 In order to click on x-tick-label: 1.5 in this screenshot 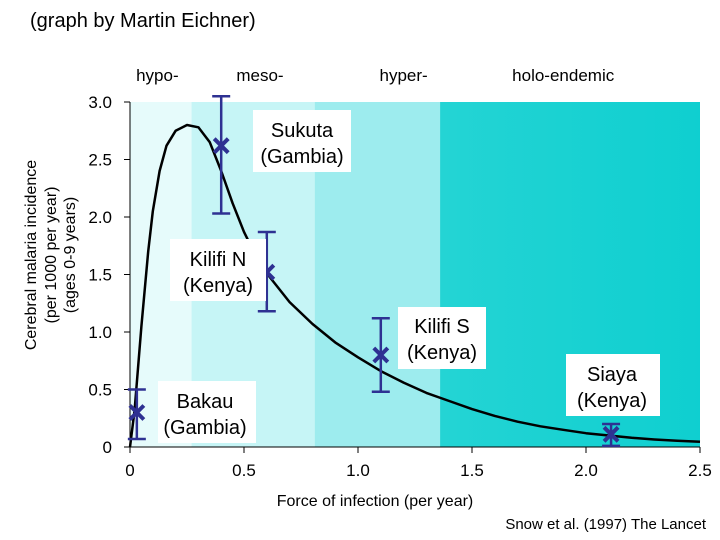, I will do `click(472, 470)`.